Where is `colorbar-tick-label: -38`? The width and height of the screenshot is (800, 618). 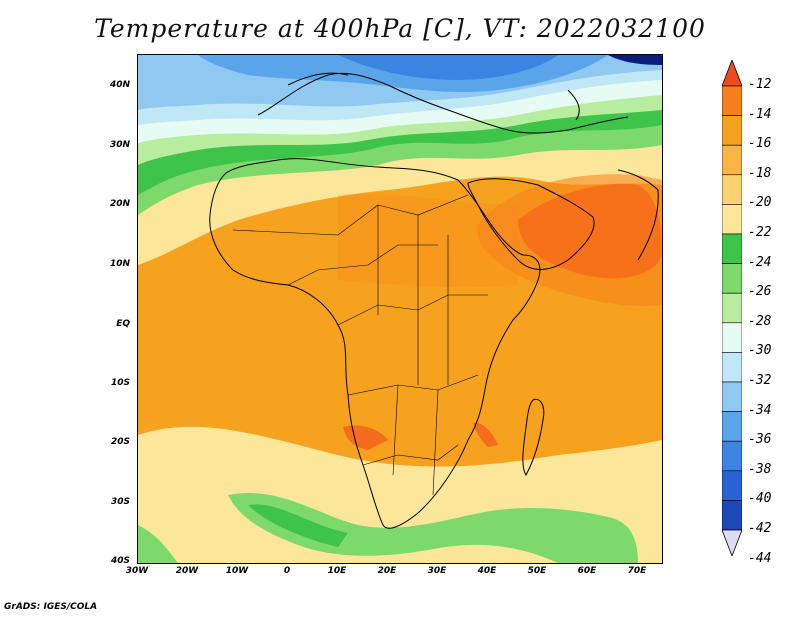
colorbar-tick-label: -38 is located at coordinates (760, 469).